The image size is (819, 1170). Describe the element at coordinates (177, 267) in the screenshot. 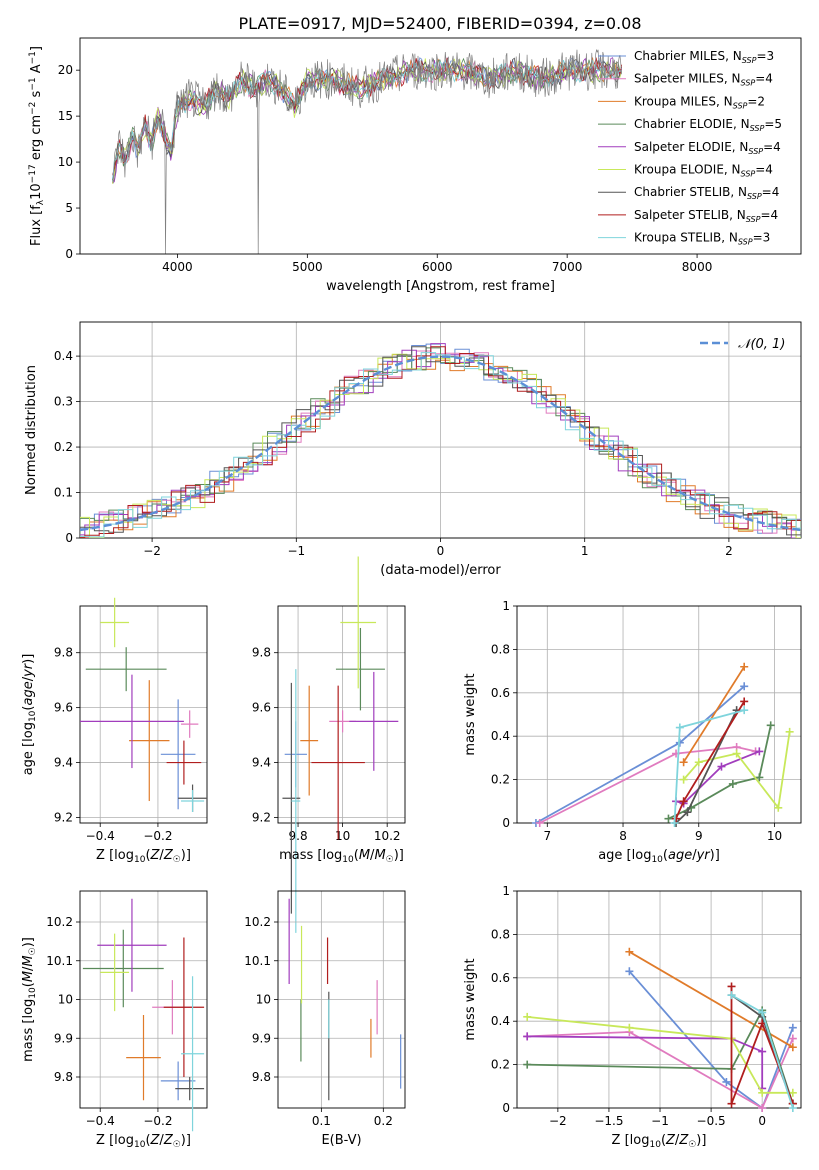

I see `x-tick-label: 4000` at that location.